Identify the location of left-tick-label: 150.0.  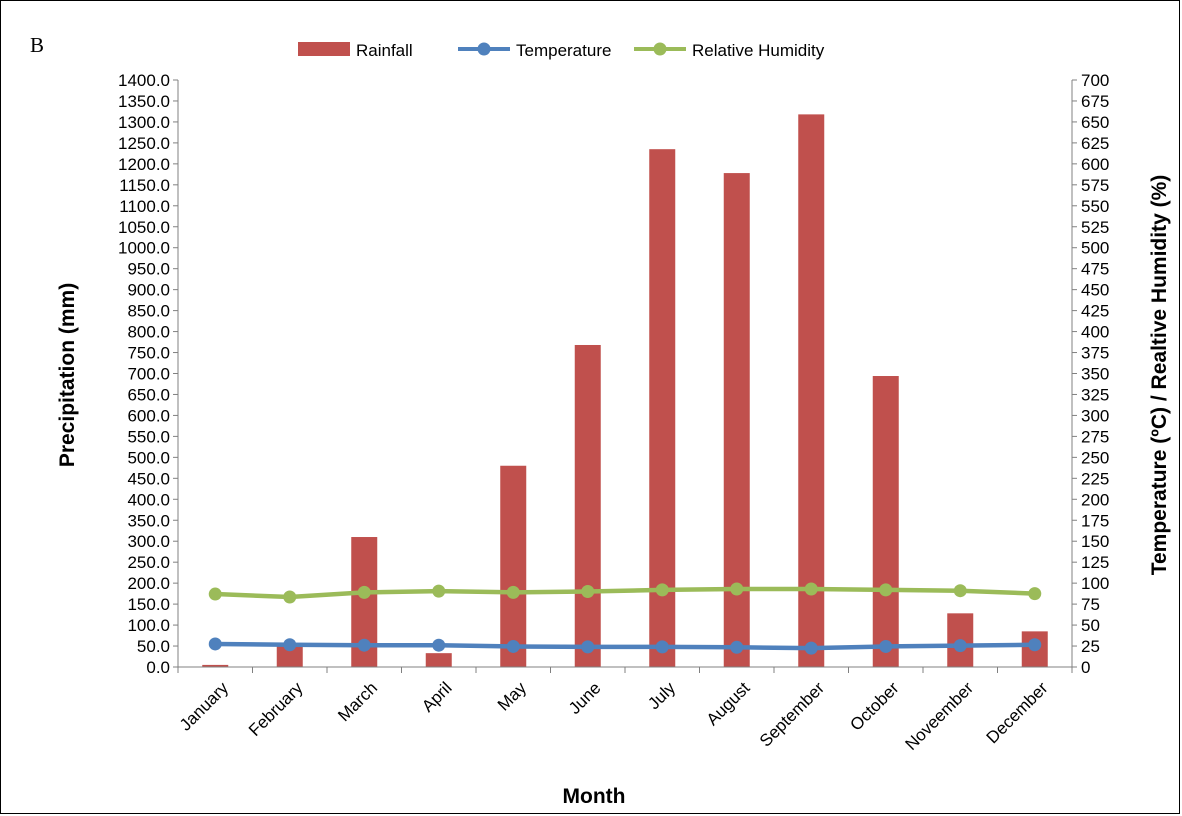
(148, 604).